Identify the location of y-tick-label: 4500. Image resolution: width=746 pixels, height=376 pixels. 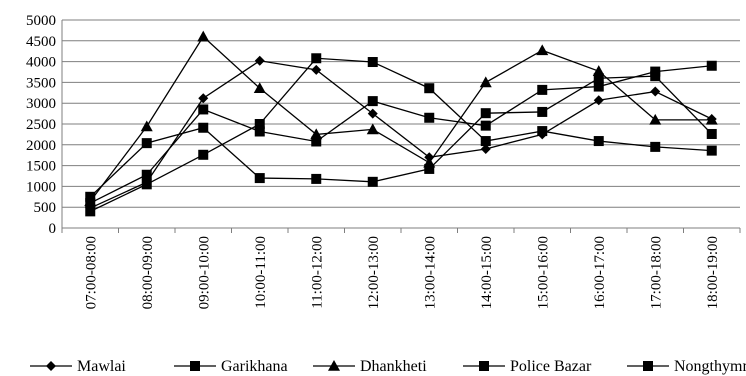
(41, 42).